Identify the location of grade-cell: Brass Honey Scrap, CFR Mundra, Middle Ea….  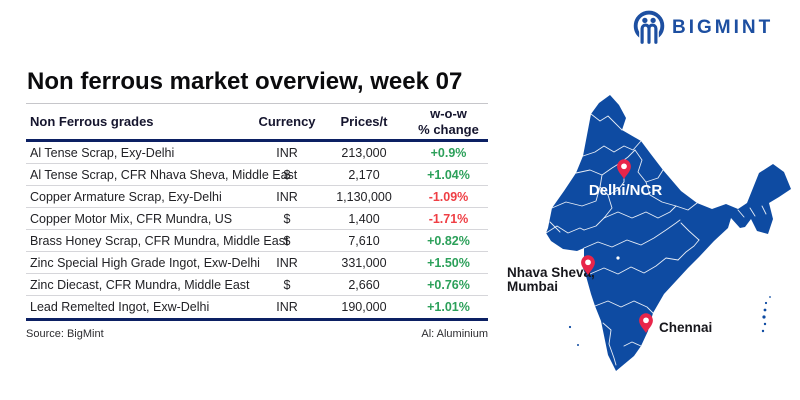
(159, 240).